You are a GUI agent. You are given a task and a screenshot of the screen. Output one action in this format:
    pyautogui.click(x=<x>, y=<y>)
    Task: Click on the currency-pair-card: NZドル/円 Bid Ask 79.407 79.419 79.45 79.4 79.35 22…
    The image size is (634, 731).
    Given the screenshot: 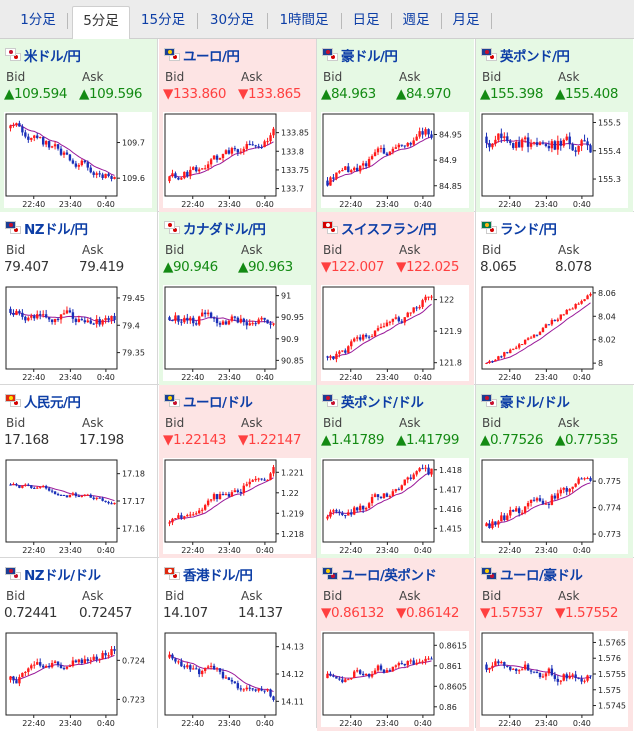 What is the action you would take?
    pyautogui.click(x=78, y=298)
    